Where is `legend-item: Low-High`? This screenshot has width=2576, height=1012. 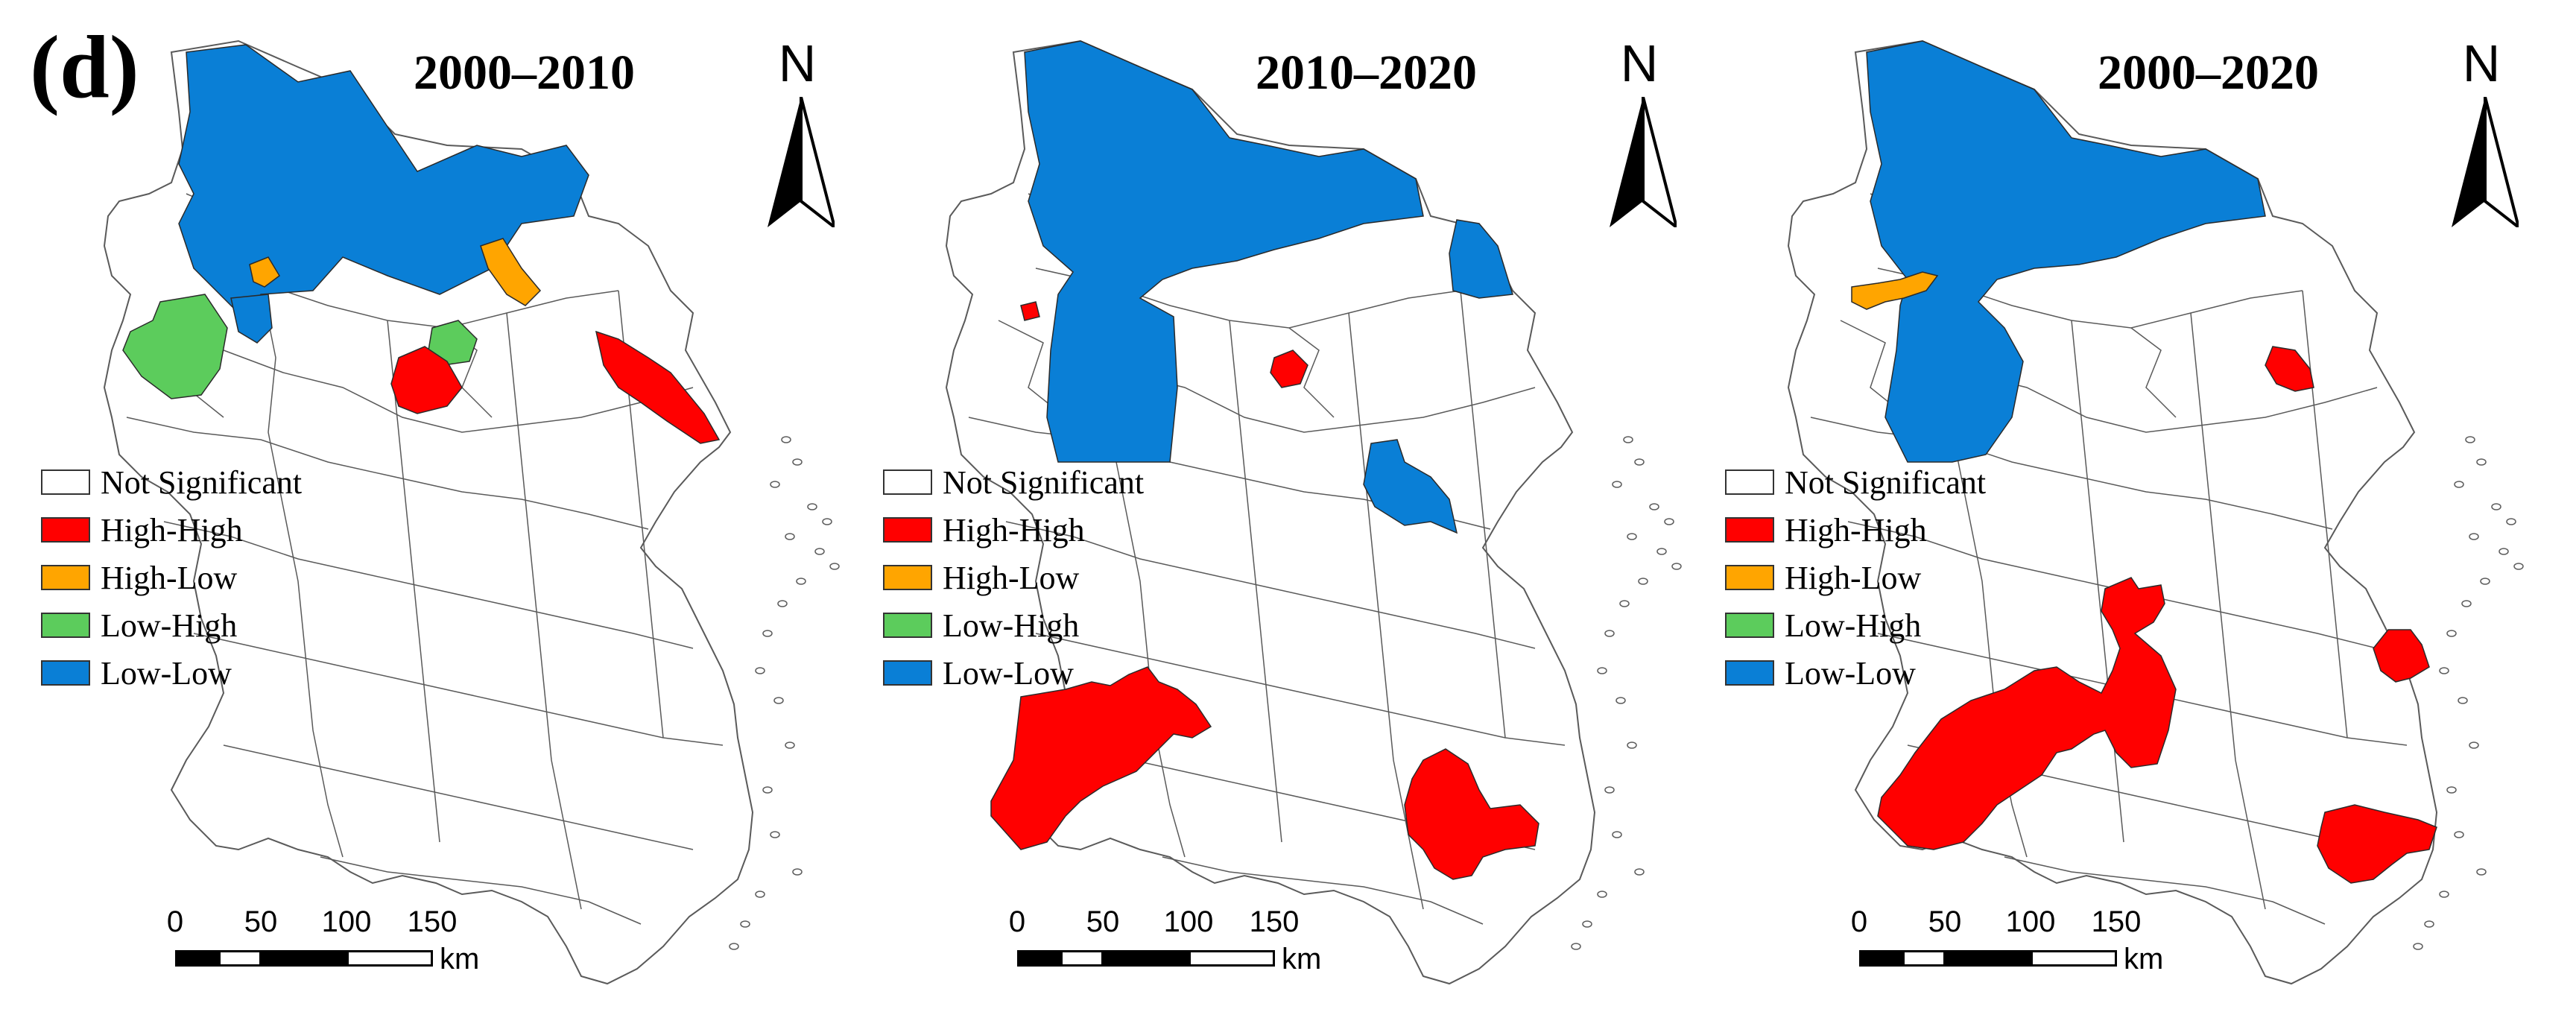
legend-item: Low-High is located at coordinates (171, 625).